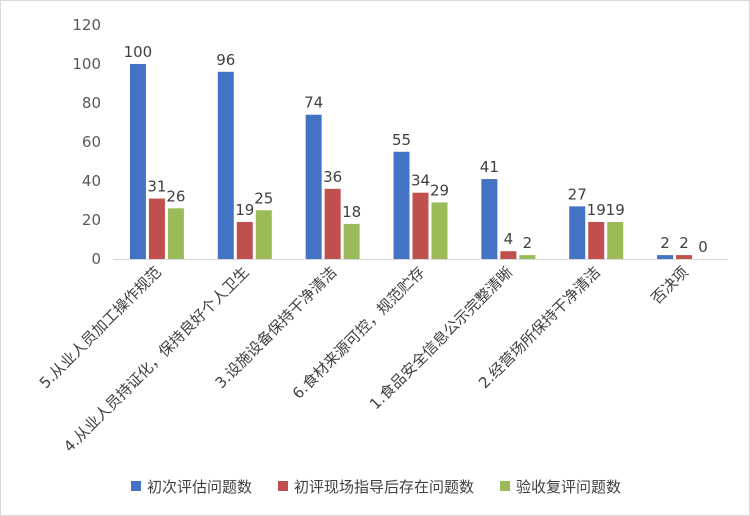 The height and width of the screenshot is (516, 750). I want to click on bar-s2-c7, so click(684, 257).